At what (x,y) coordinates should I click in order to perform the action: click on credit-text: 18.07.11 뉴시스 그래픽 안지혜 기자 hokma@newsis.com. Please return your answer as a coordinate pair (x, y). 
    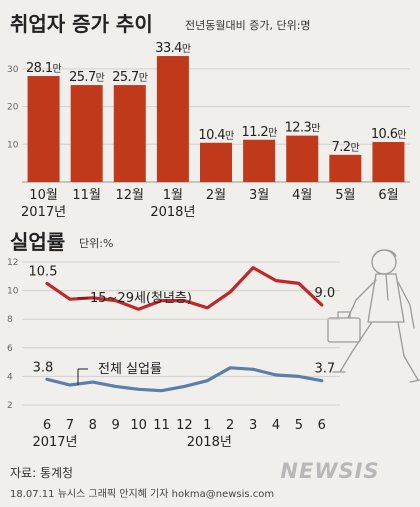
    Looking at the image, I should click on (142, 494).